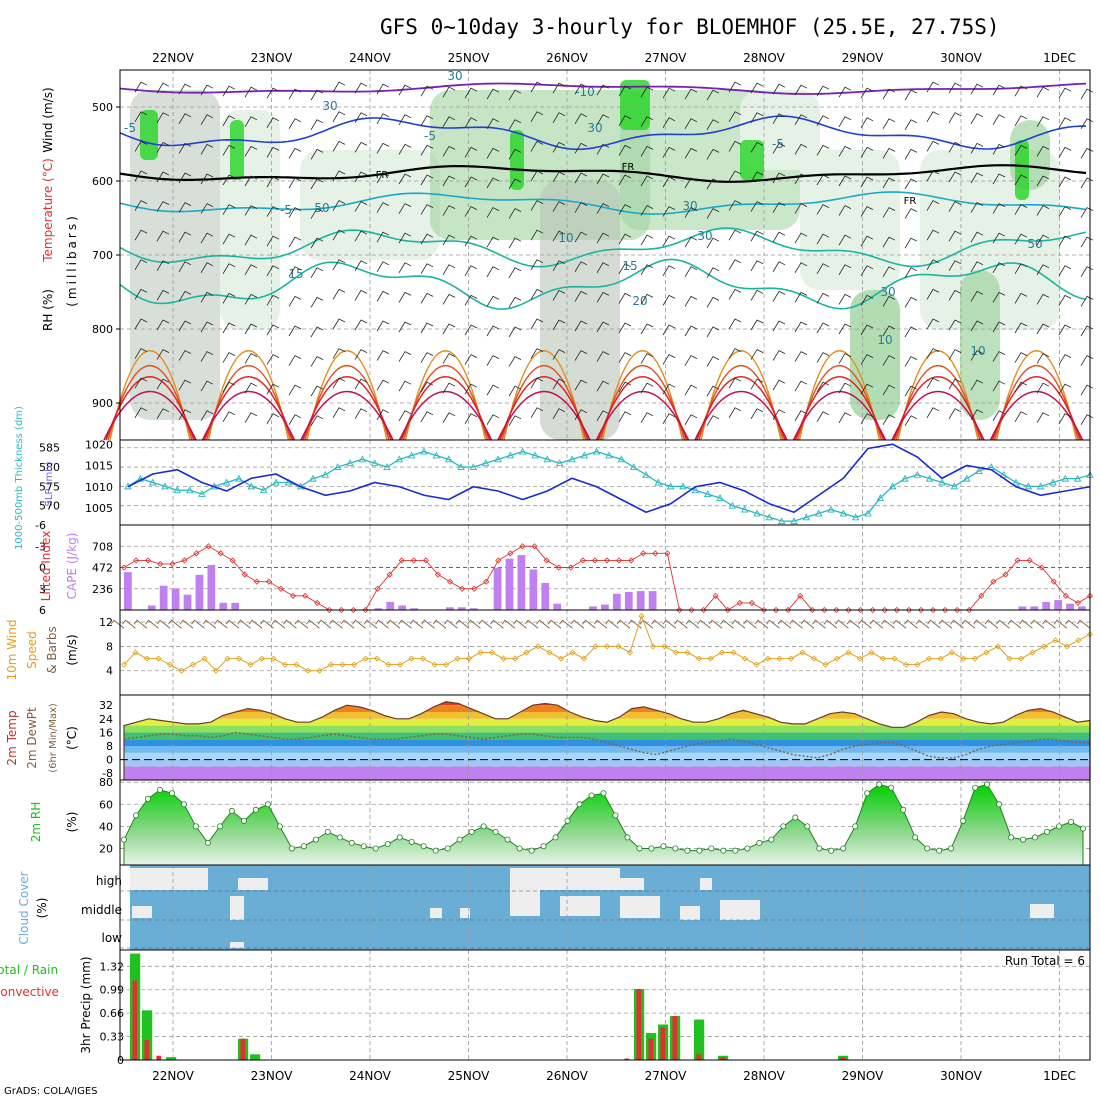  What do you see at coordinates (130, 128) in the screenshot?
I see `contour-label: -5` at bounding box center [130, 128].